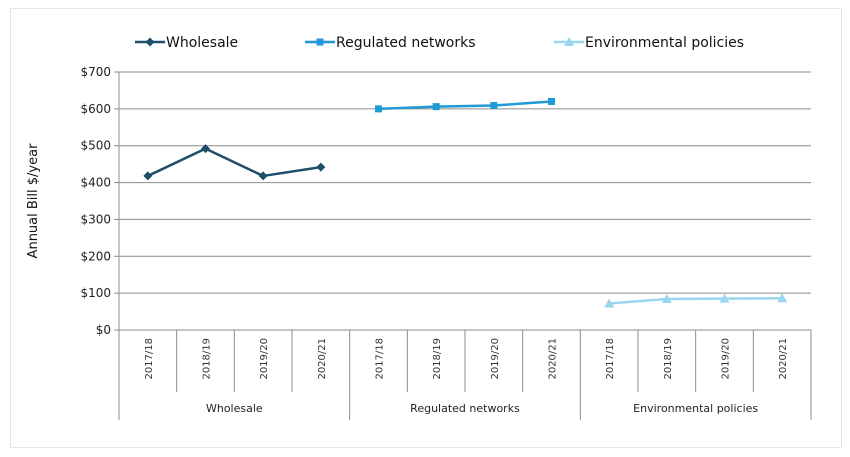 The image size is (850, 457). Describe the element at coordinates (95, 219) in the screenshot. I see `y-tick-label: $300` at that location.